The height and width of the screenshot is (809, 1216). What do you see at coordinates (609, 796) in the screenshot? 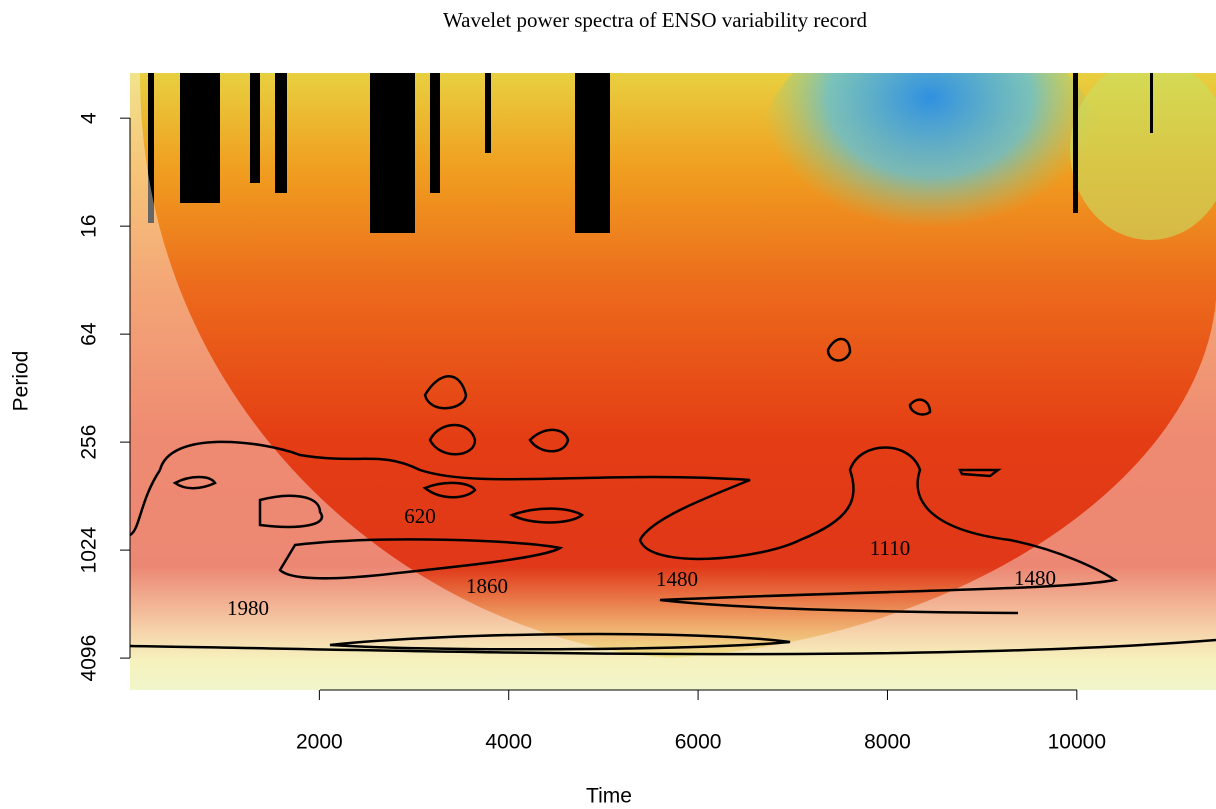
I see `x-axis-label: Time` at bounding box center [609, 796].